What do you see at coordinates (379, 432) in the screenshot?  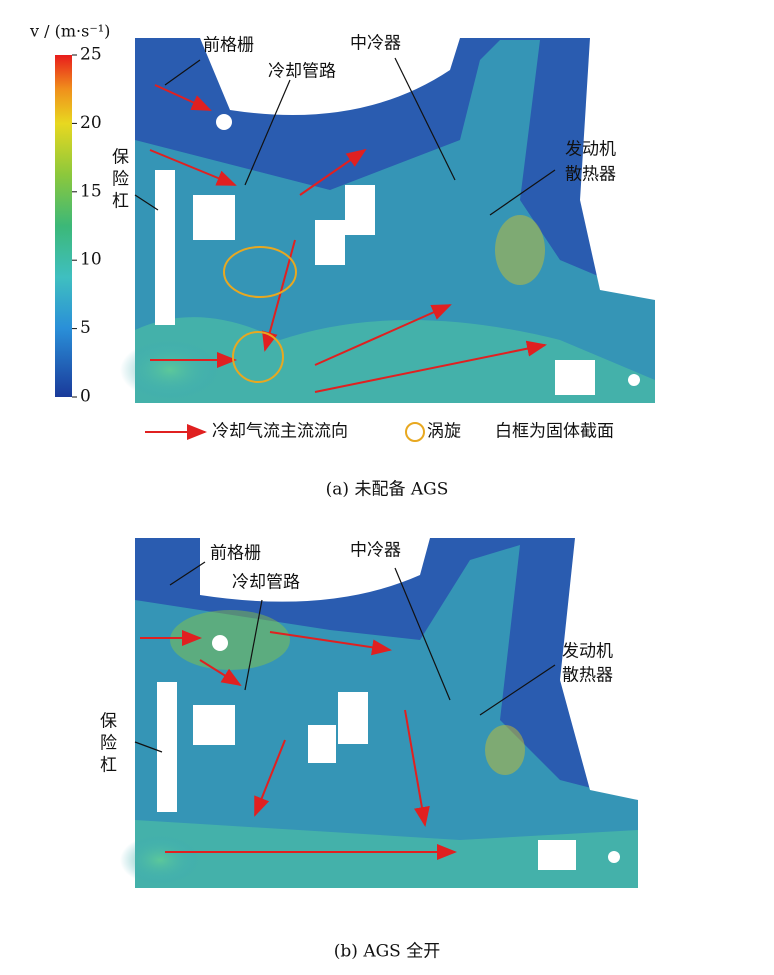 I see `legend: 冷却气流主流流向 涡旋 白框为固体截面` at bounding box center [379, 432].